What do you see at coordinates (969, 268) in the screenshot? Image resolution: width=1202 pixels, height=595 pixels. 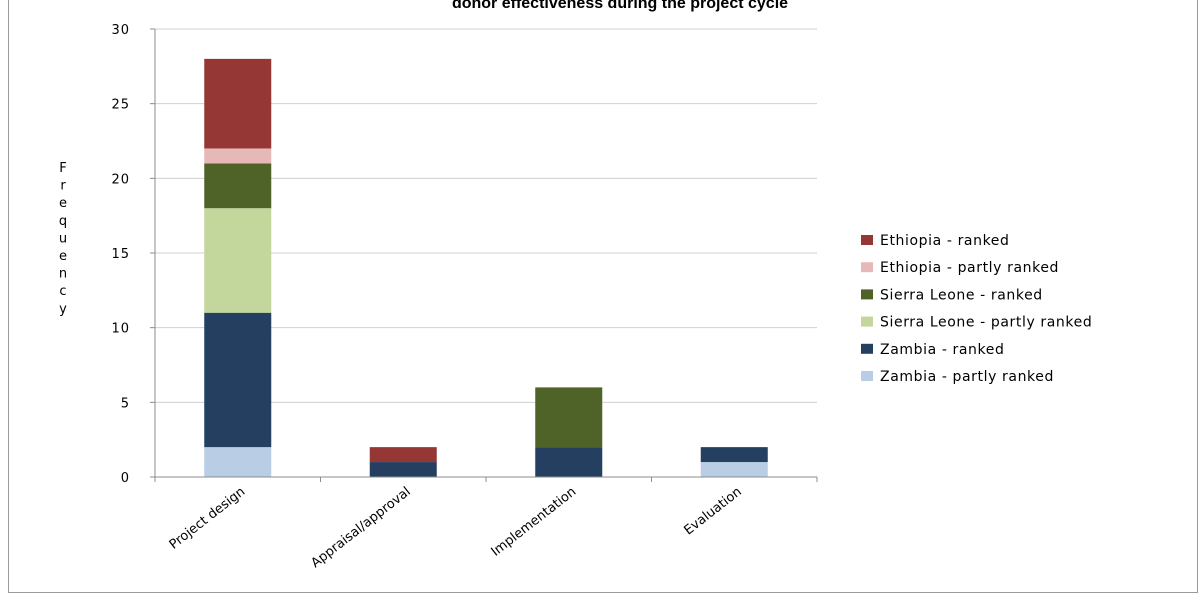 I see `legend-label: Ethiopia - partly ranked` at bounding box center [969, 268].